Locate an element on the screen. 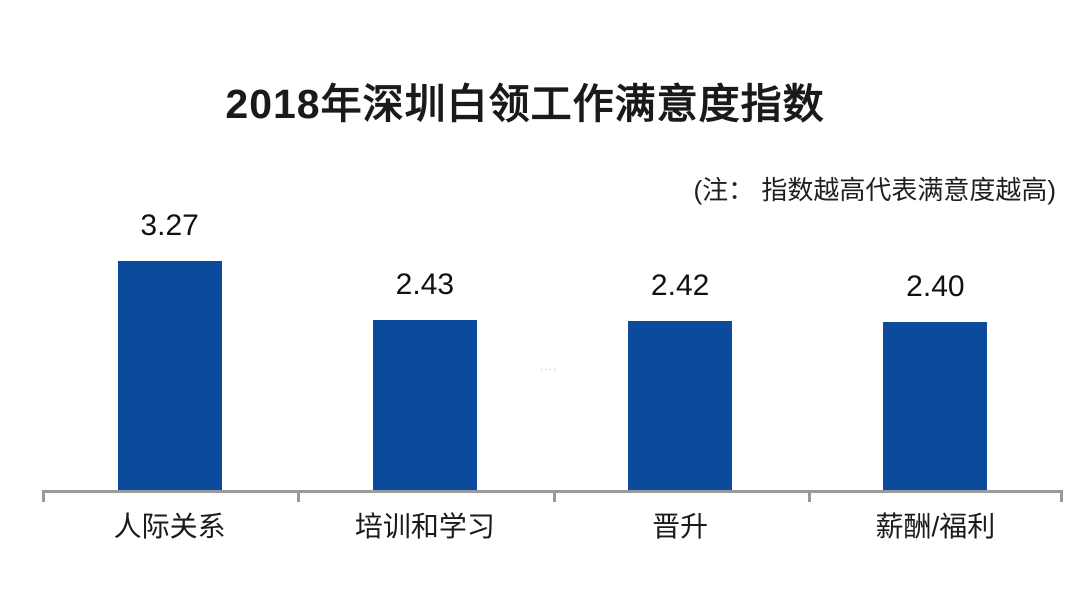  x-axis-category-label: 晋升 is located at coordinates (680, 526).